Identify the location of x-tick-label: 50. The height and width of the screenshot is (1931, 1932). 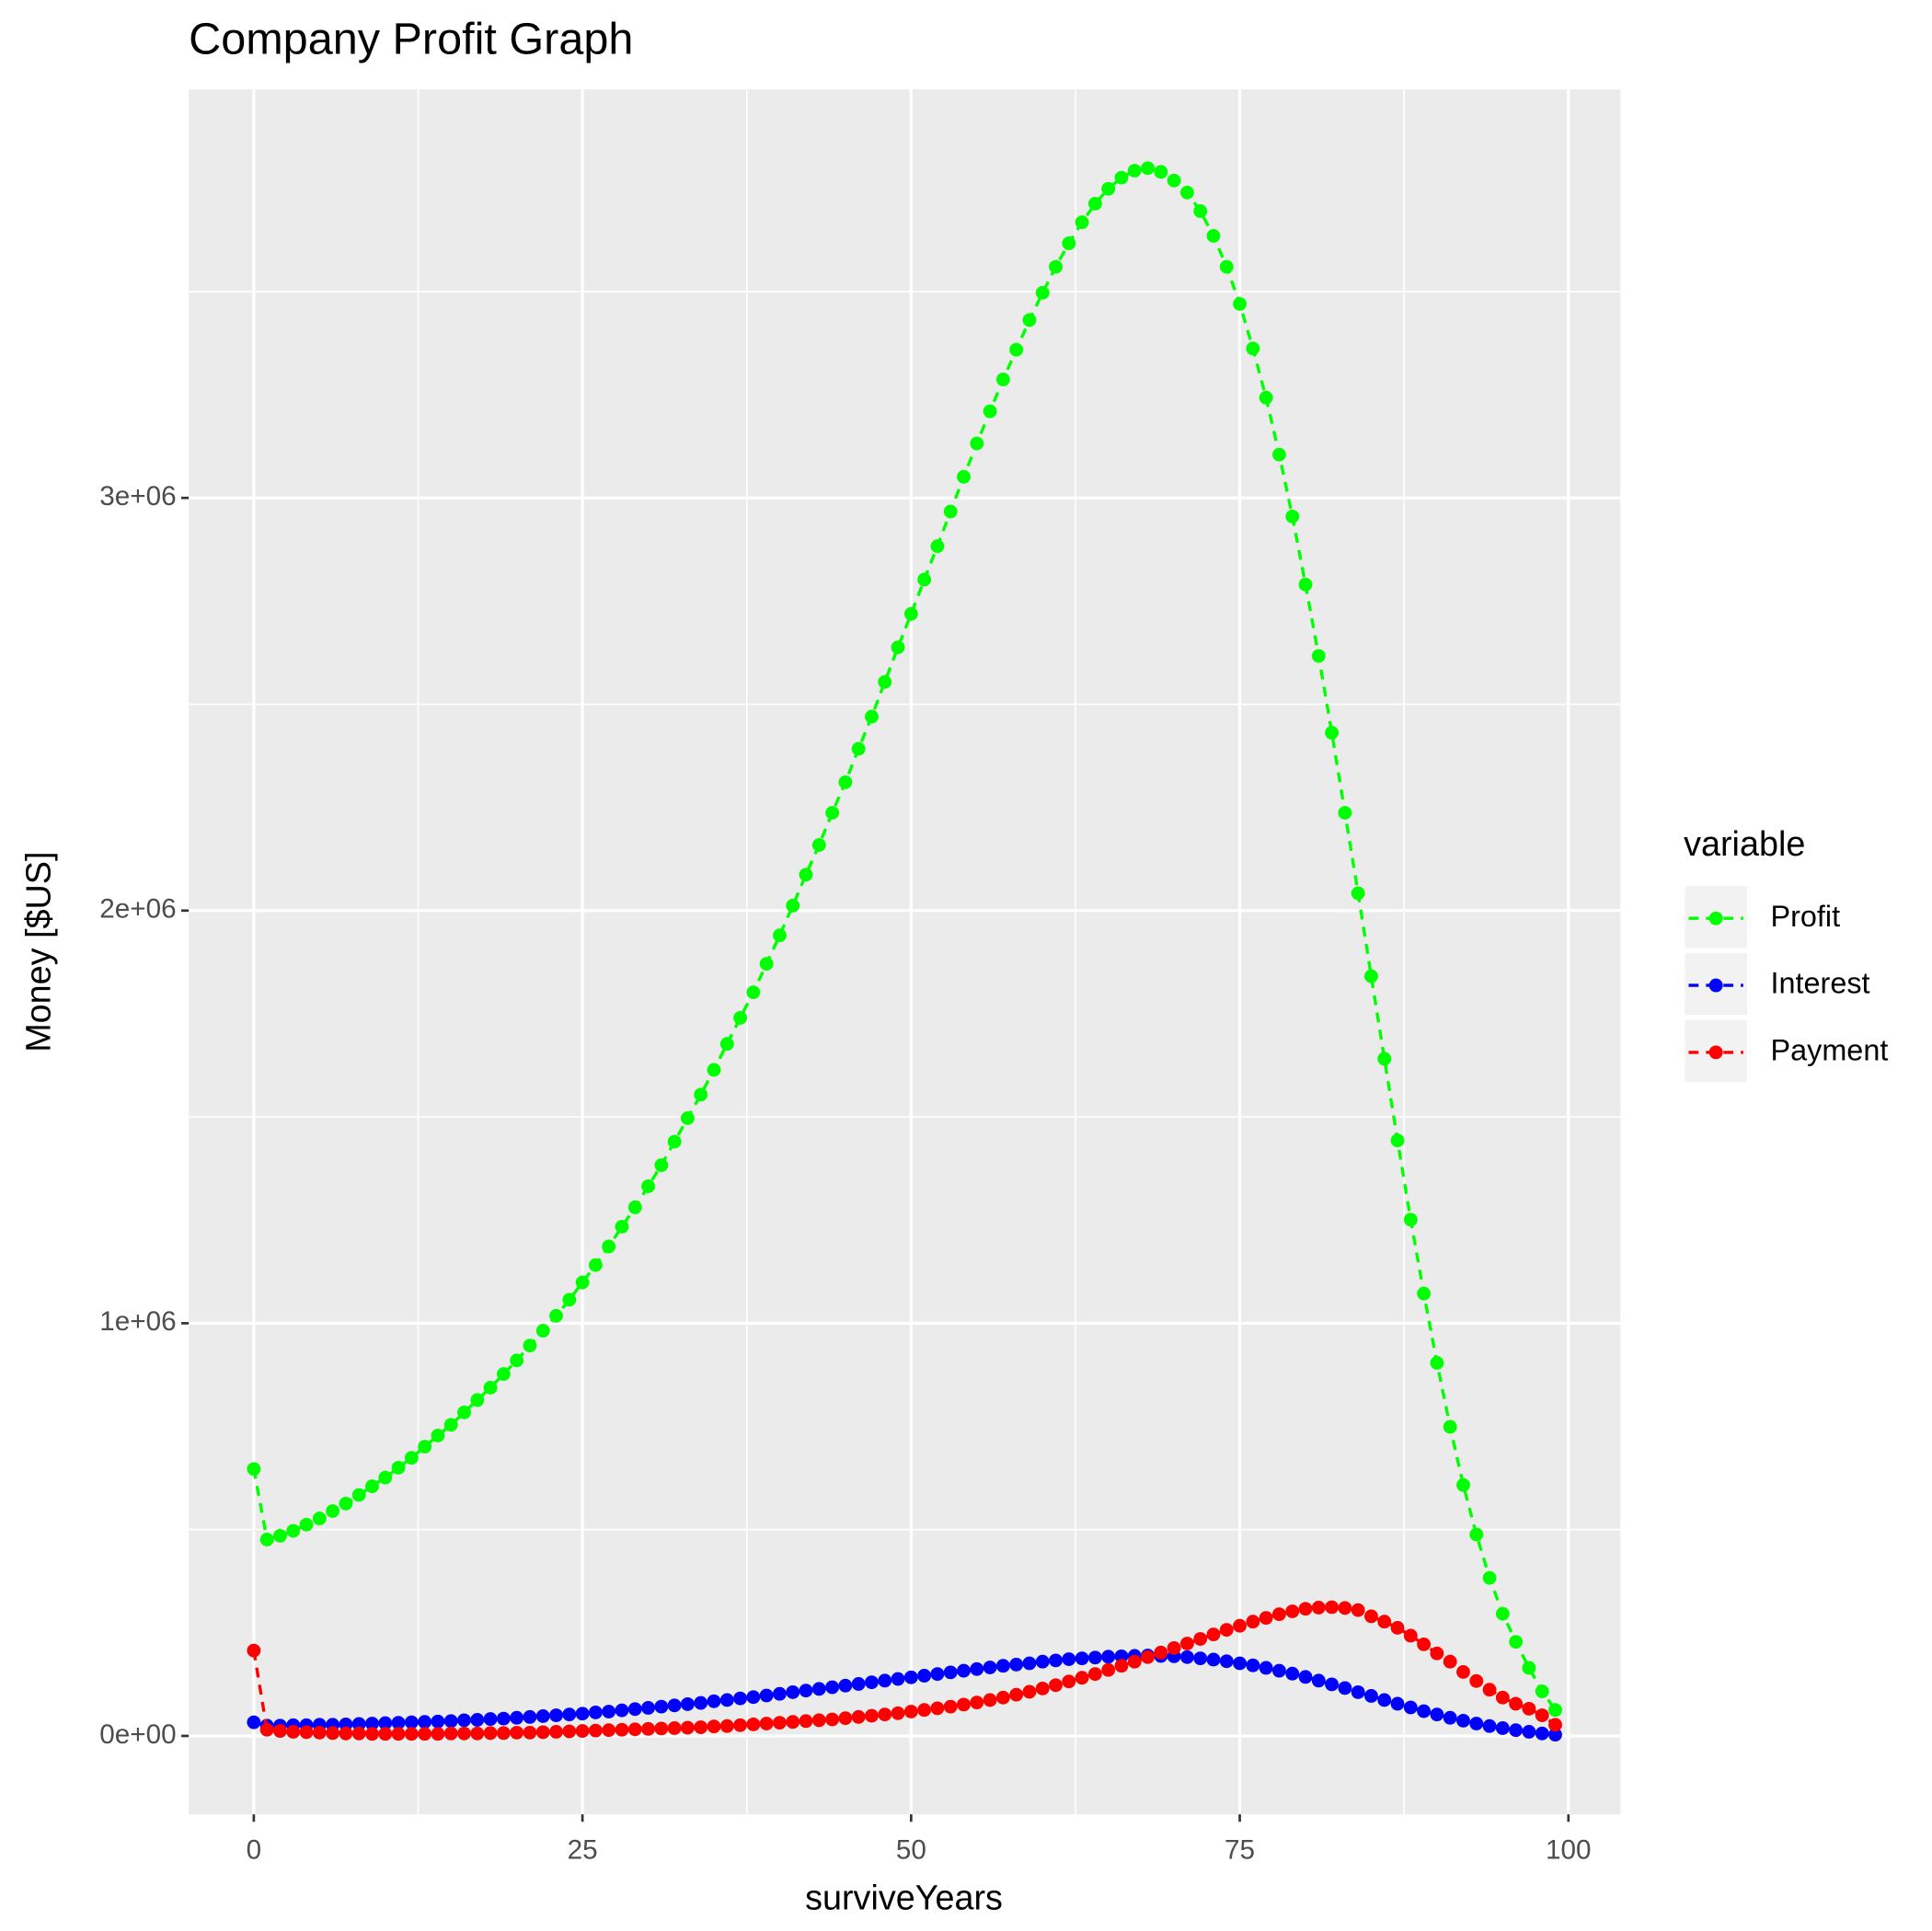
(911, 1851).